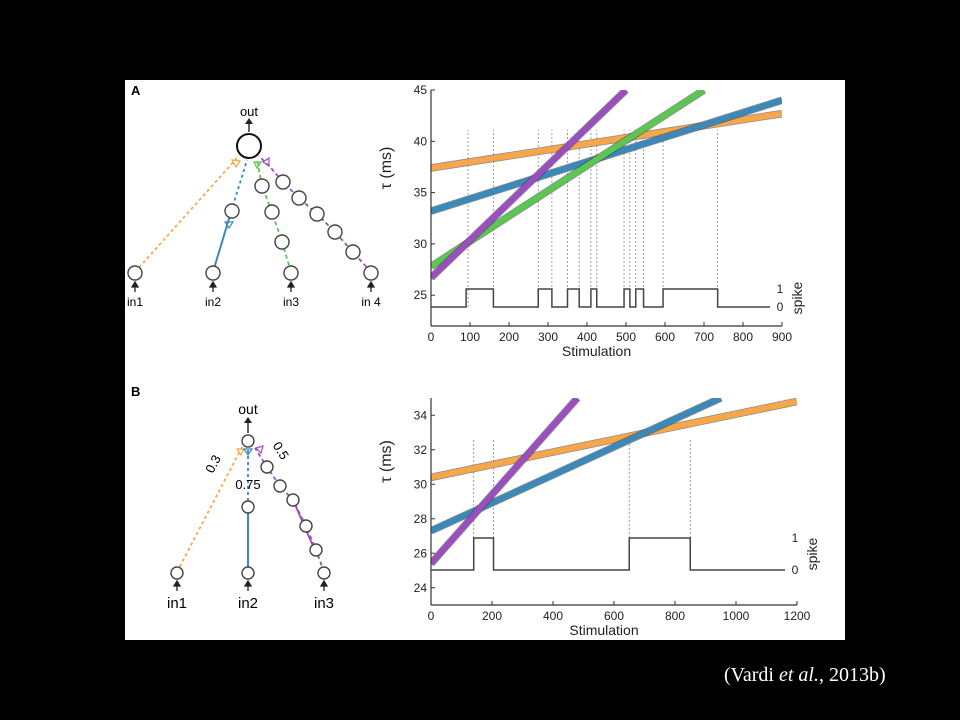 This screenshot has height=720, width=960. Describe the element at coordinates (421, 519) in the screenshot. I see `y-tick-label: 28` at that location.